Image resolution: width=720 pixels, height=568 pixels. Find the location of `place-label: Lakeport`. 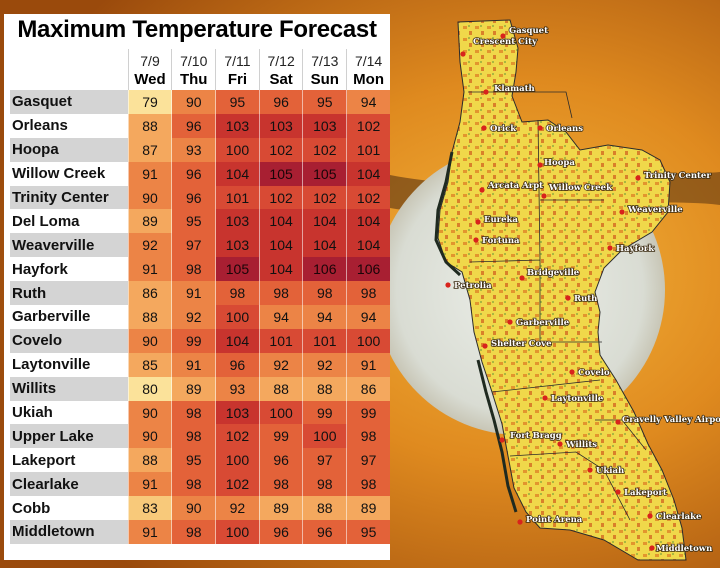

place-label: Lakeport is located at coordinates (645, 493).